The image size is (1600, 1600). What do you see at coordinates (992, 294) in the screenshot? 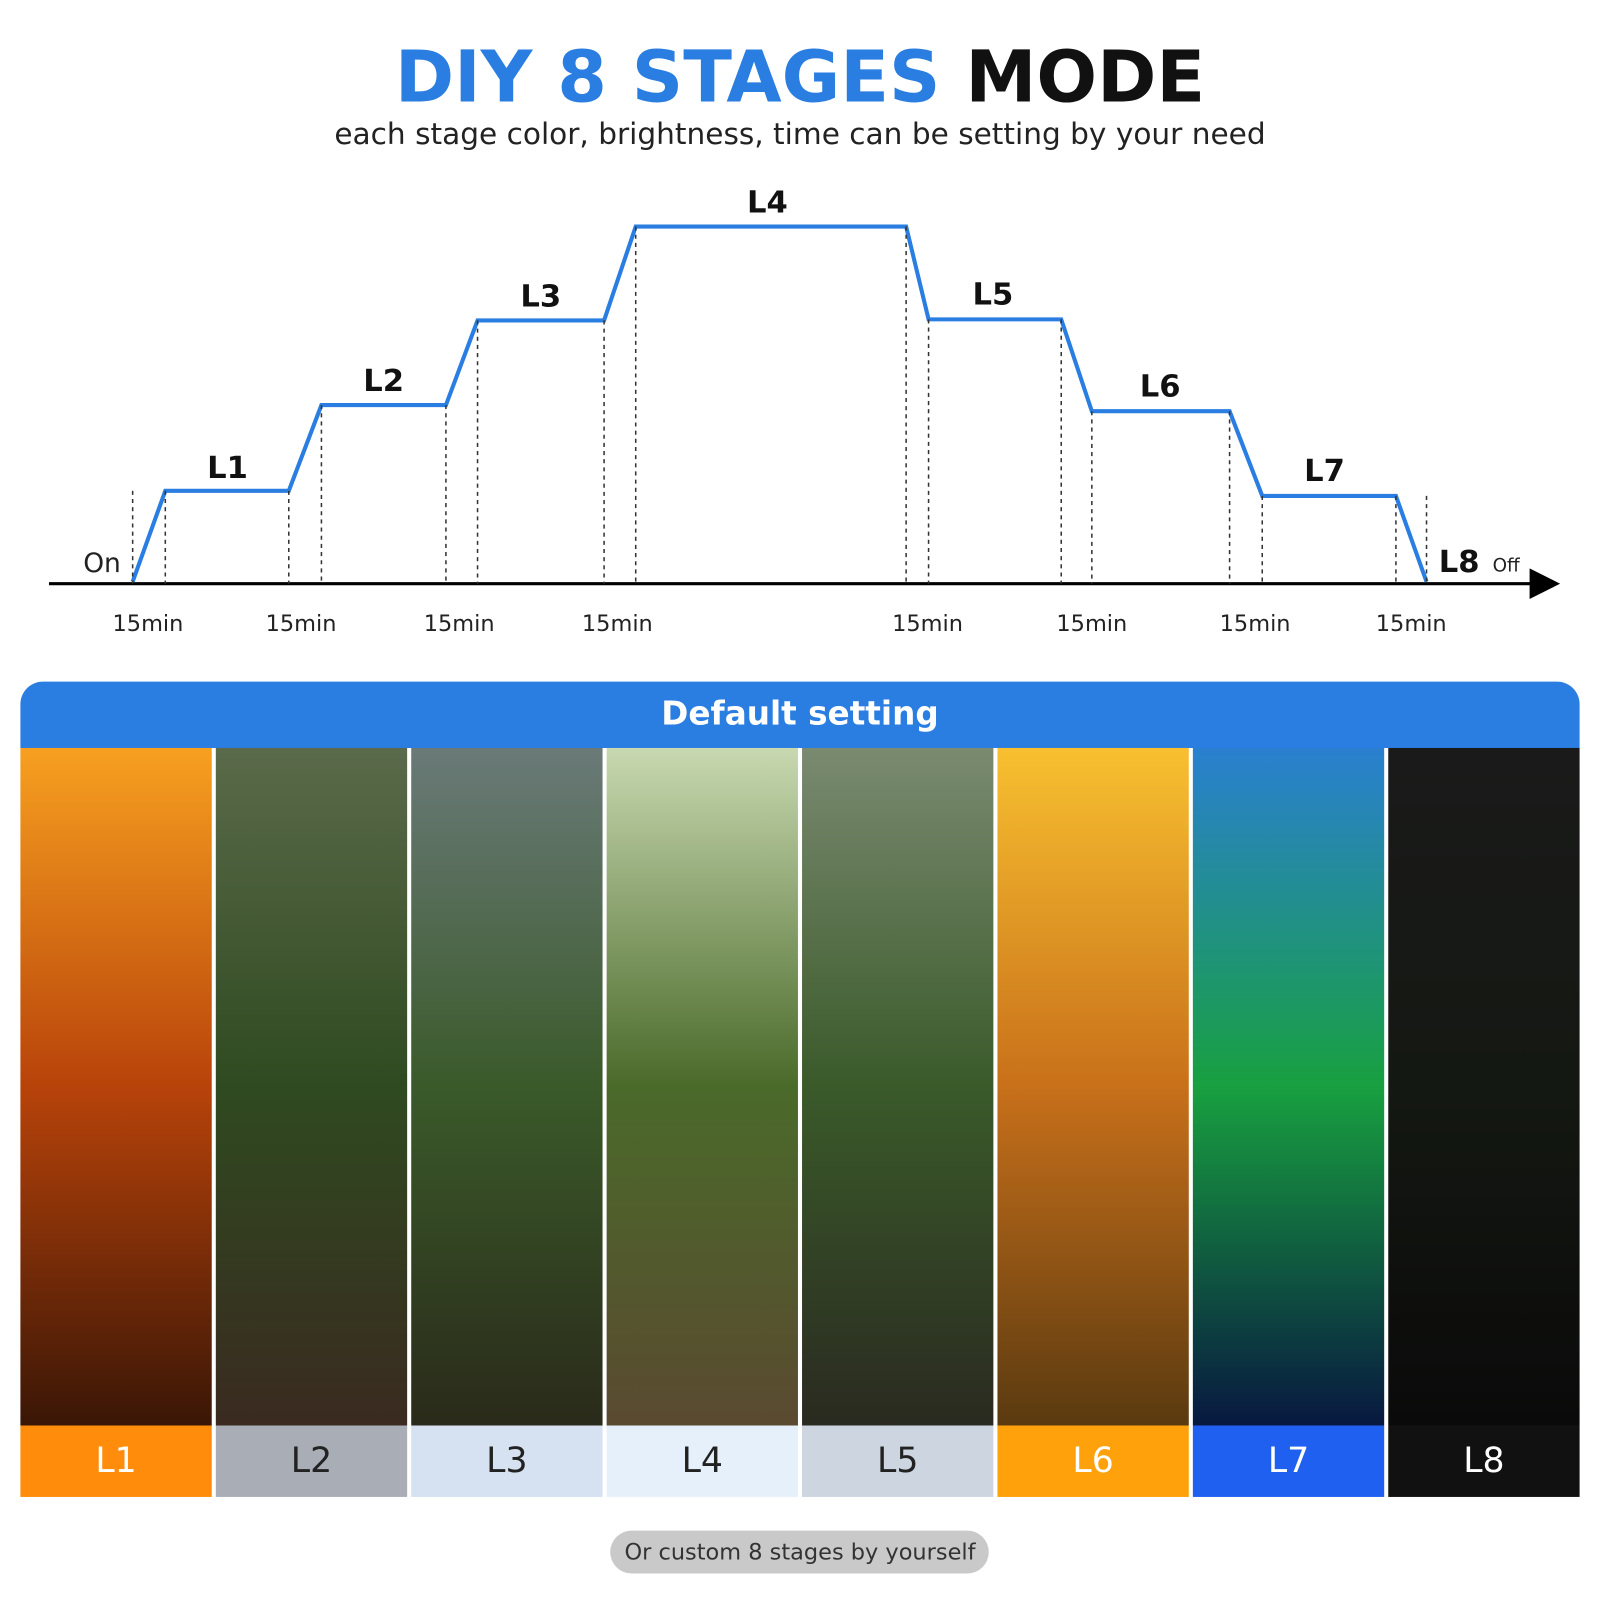
I see `stage-label: L5` at bounding box center [992, 294].